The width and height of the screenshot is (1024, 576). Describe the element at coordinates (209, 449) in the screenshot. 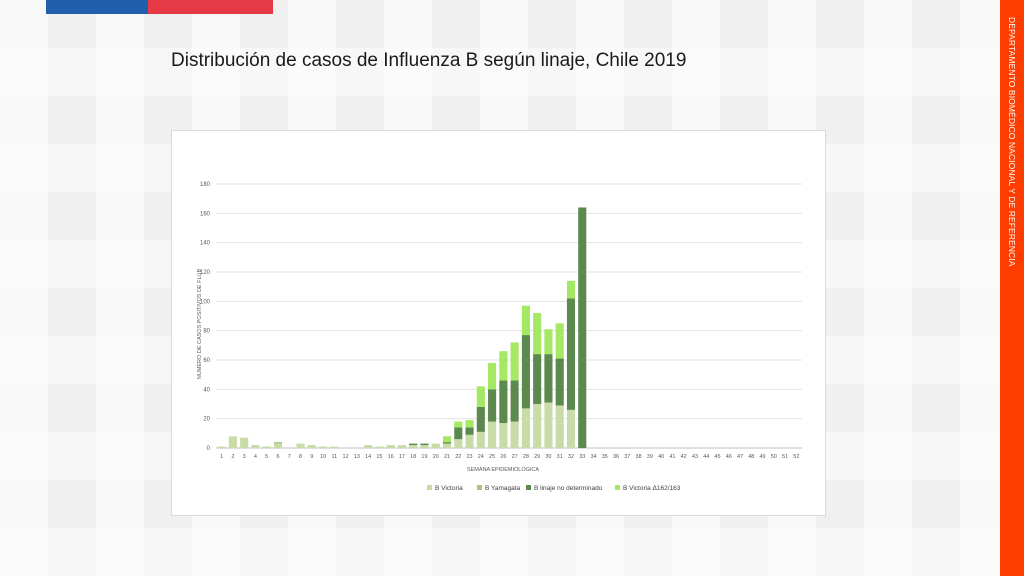

I see `y-tick-label: 0` at that location.